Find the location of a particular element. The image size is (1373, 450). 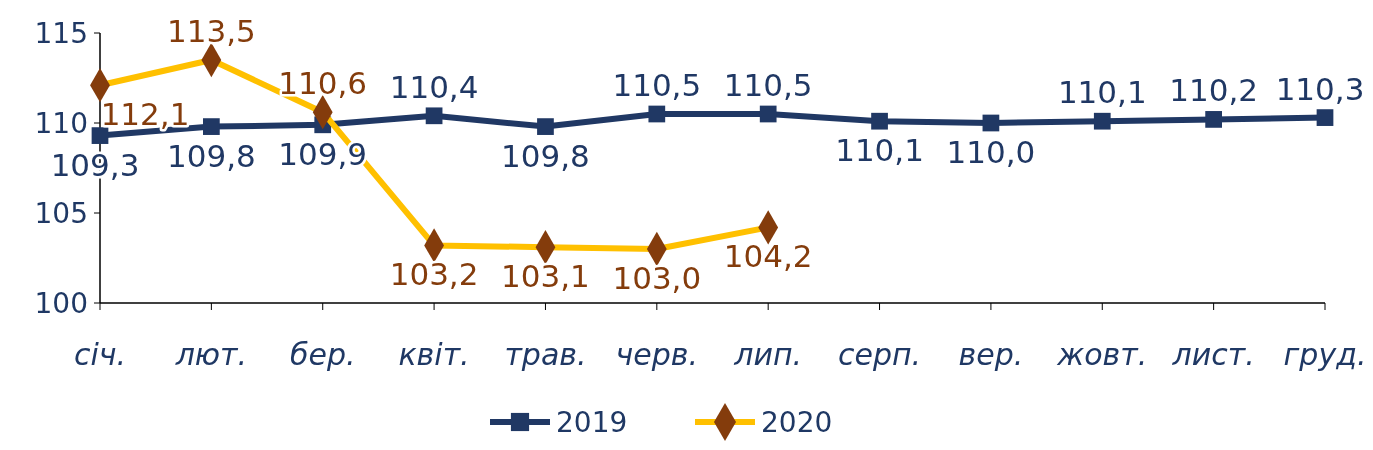

x-tick-label: січ. is located at coordinates (100, 354).